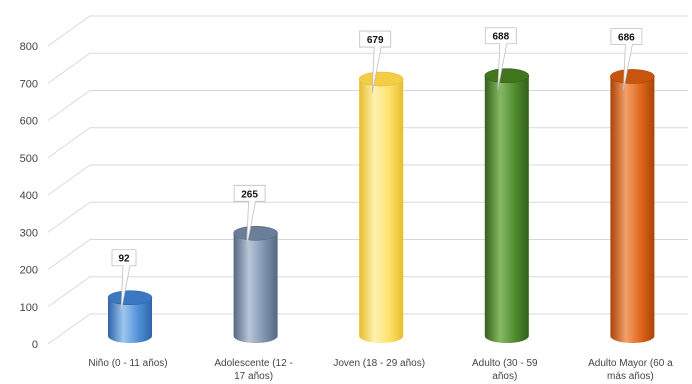  I want to click on y-tick-label: 400, so click(29, 196).